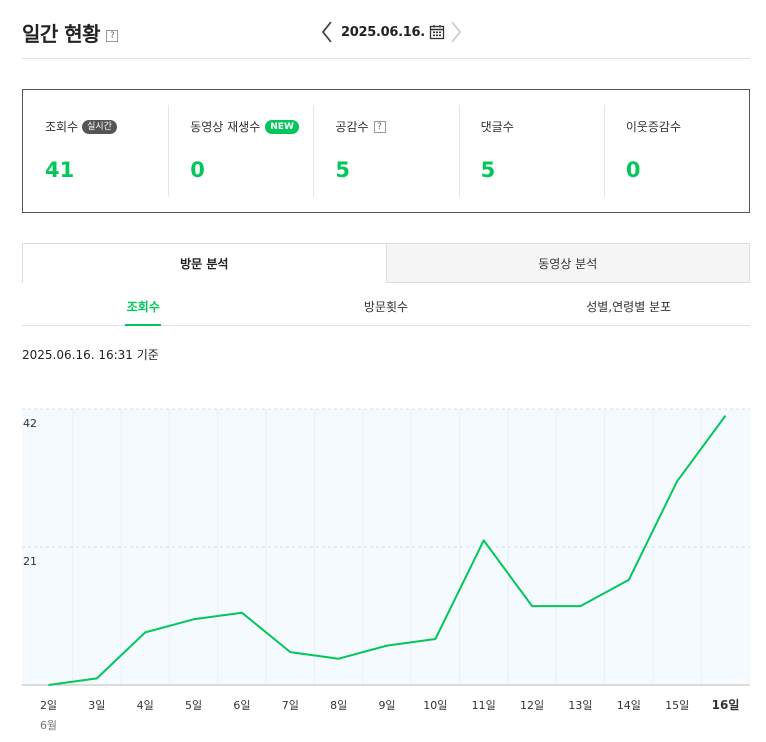  I want to click on x-tick-label: 15일, so click(677, 705).